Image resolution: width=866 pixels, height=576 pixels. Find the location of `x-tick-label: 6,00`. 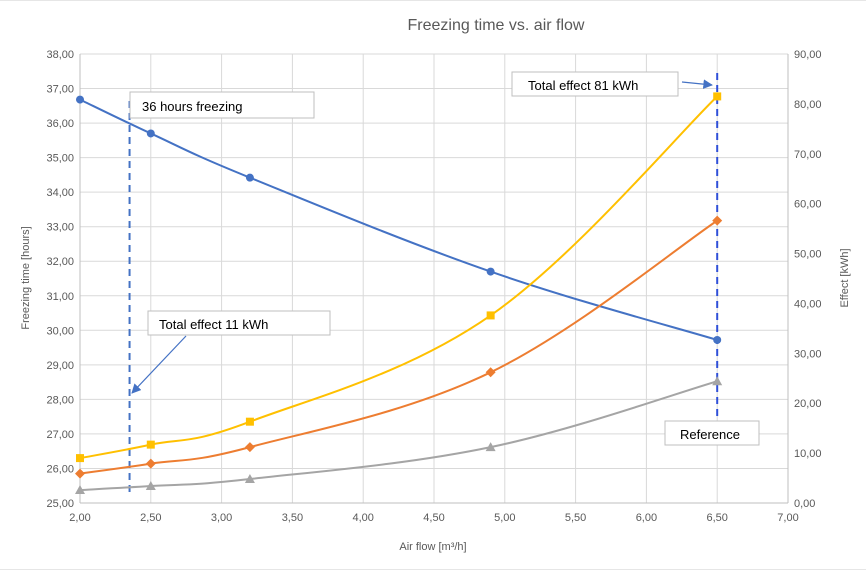

x-tick-label: 6,00 is located at coordinates (646, 518).